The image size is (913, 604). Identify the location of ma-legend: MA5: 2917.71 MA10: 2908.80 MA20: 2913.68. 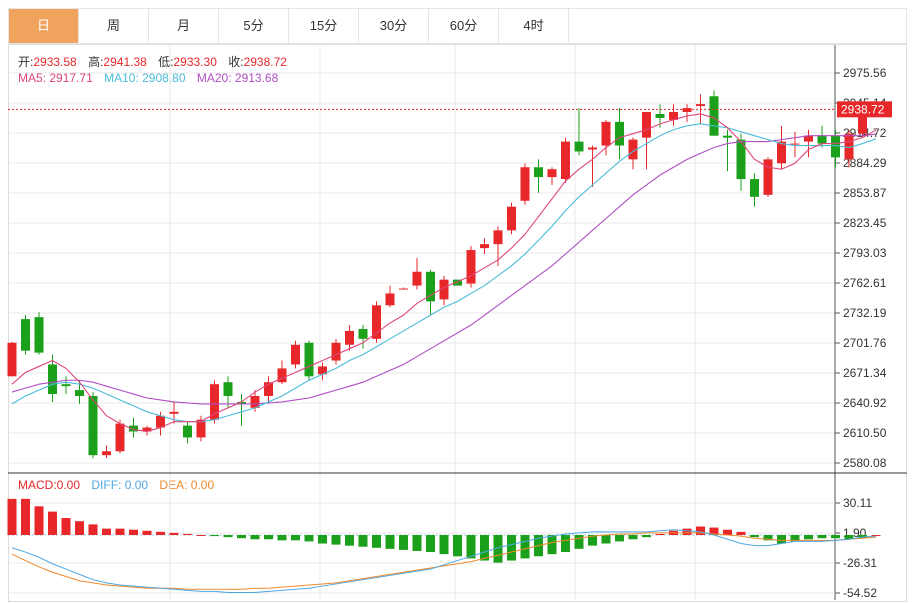
(152, 78).